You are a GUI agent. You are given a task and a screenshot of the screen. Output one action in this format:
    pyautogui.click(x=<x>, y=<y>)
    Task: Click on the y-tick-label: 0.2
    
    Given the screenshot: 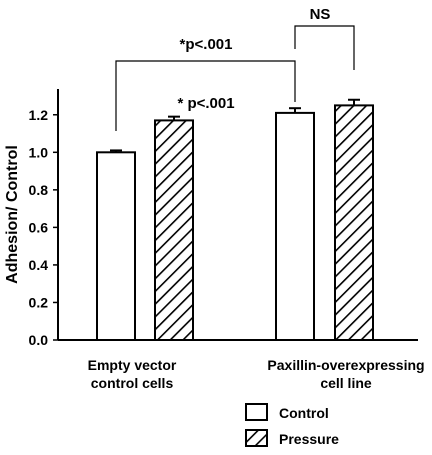 What is the action you would take?
    pyautogui.click(x=39, y=302)
    